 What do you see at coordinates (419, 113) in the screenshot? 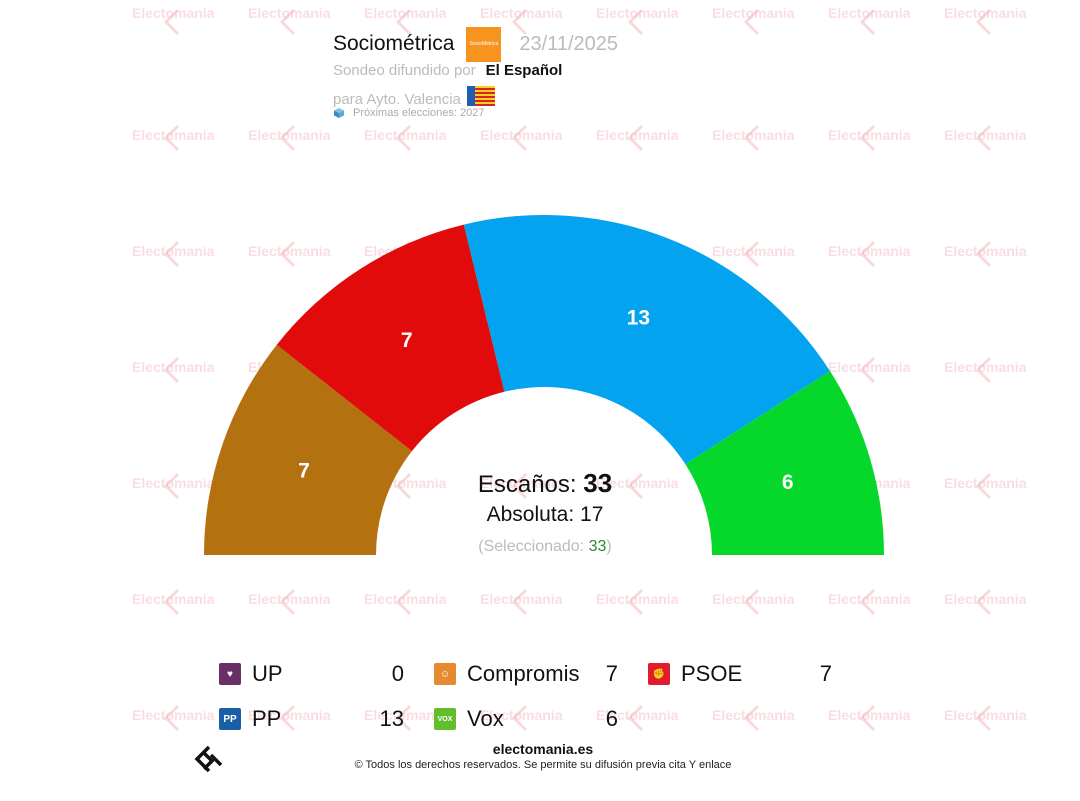
I see `next-elections: Próximas elecciones: 2027` at bounding box center [419, 113].